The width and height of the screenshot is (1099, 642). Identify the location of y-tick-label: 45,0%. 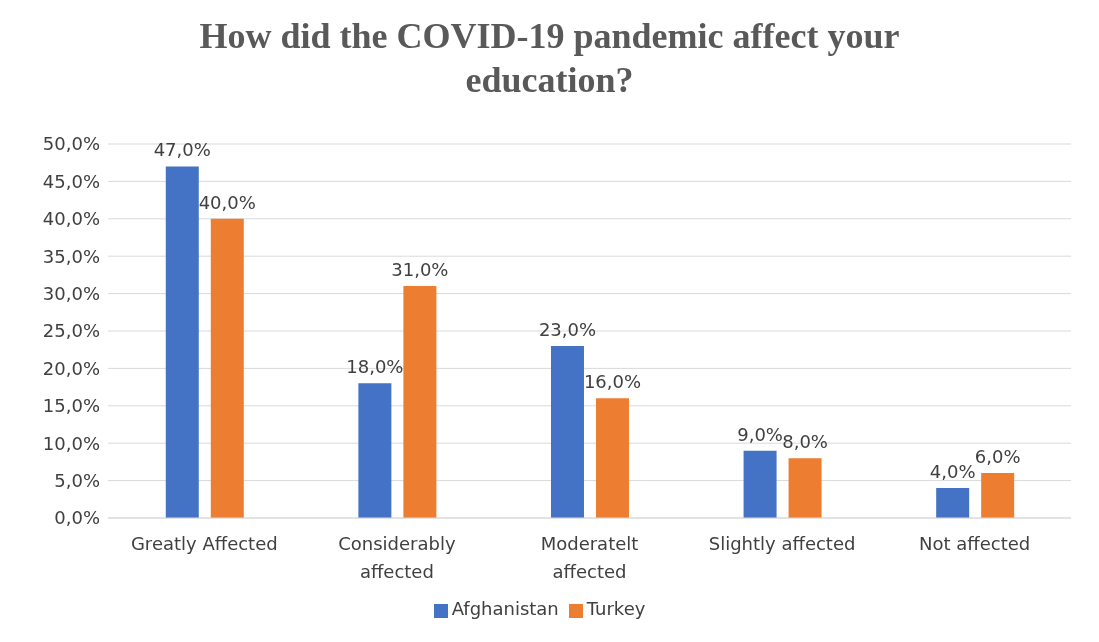
(71, 181).